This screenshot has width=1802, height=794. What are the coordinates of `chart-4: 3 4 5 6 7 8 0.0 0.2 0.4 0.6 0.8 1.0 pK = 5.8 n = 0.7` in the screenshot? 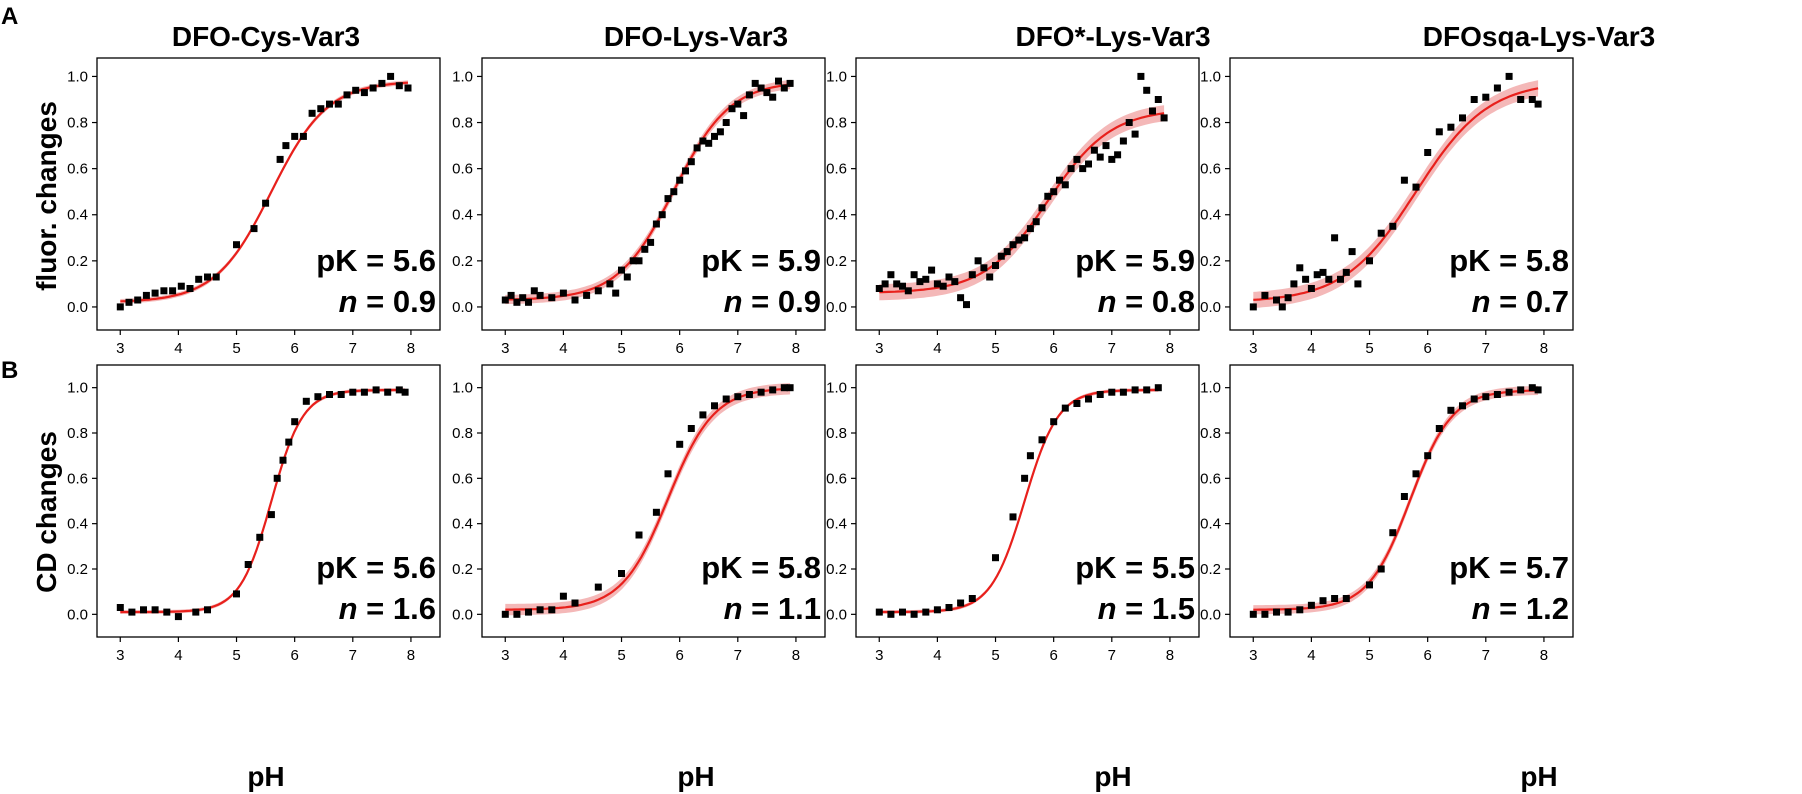 It's located at (1387, 207).